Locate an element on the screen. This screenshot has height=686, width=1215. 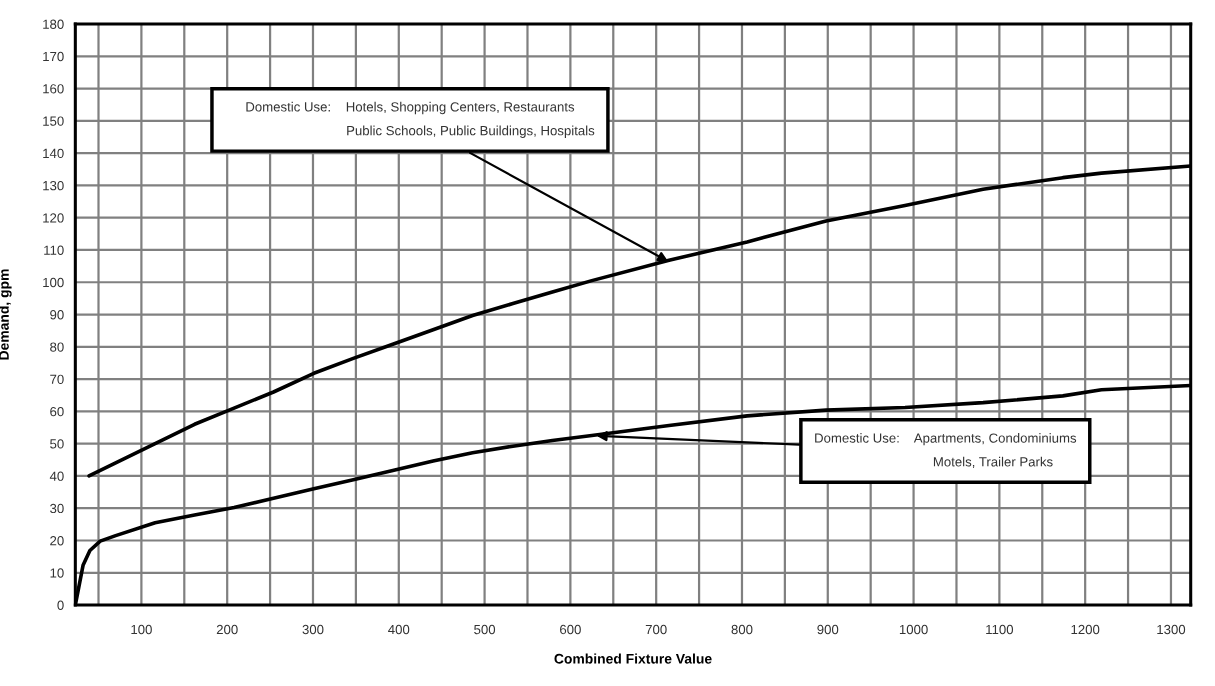
x-tick-label: 400 is located at coordinates (399, 629).